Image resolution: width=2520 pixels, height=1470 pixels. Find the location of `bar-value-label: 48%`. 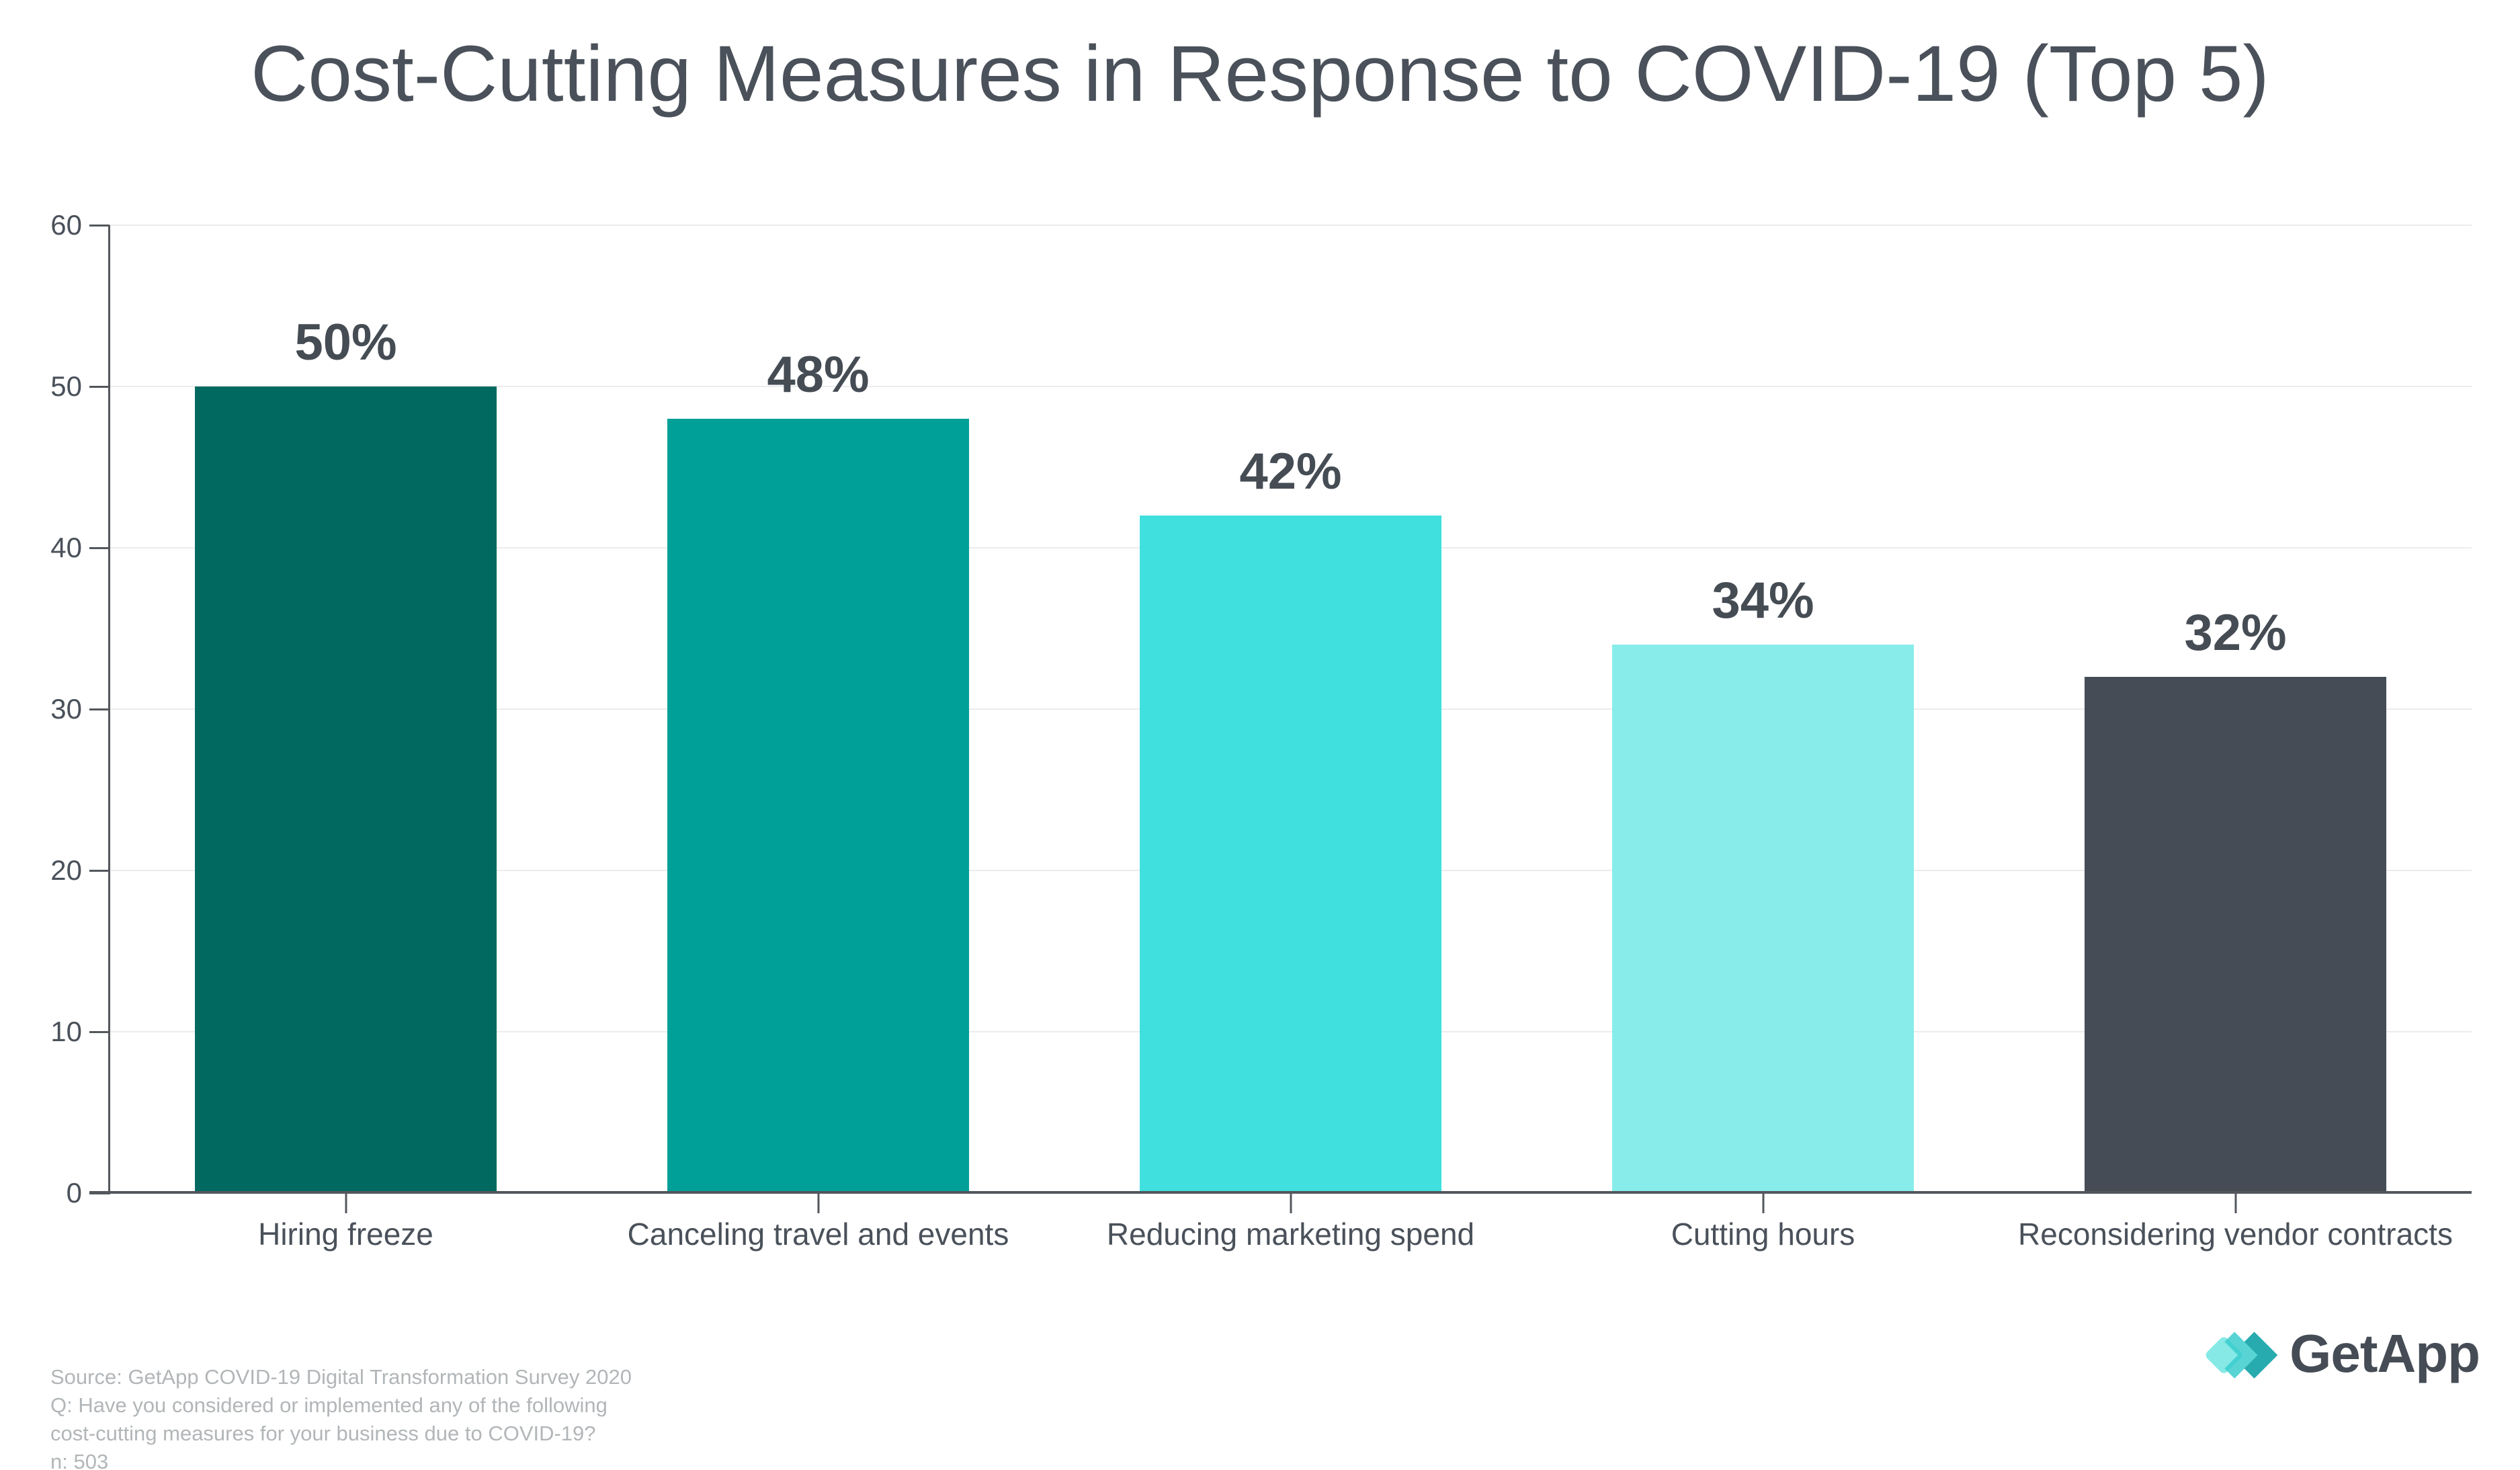

bar-value-label: 48% is located at coordinates (819, 374).